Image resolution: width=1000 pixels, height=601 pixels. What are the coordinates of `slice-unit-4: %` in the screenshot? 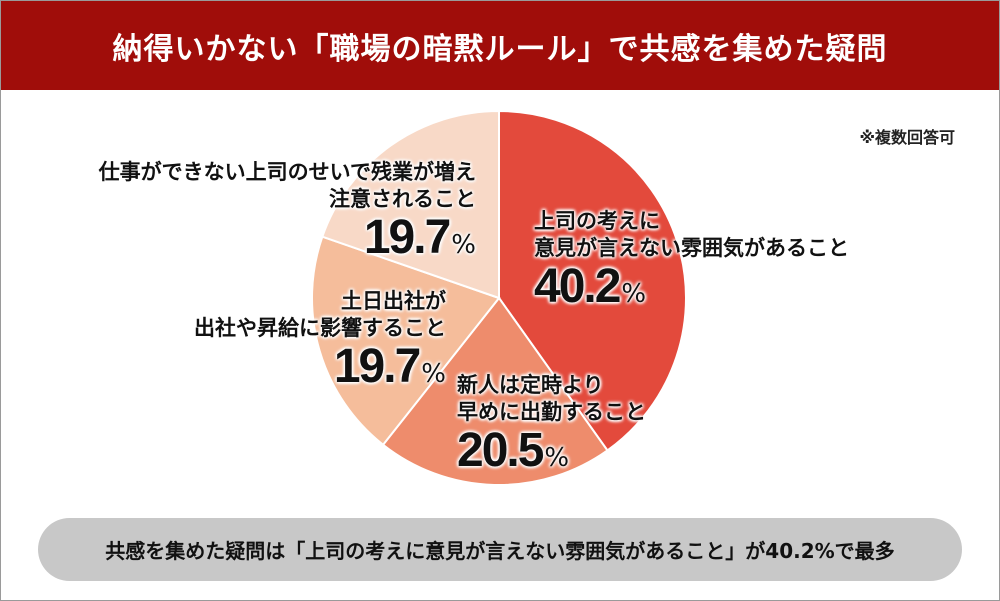 It's located at (463, 245).